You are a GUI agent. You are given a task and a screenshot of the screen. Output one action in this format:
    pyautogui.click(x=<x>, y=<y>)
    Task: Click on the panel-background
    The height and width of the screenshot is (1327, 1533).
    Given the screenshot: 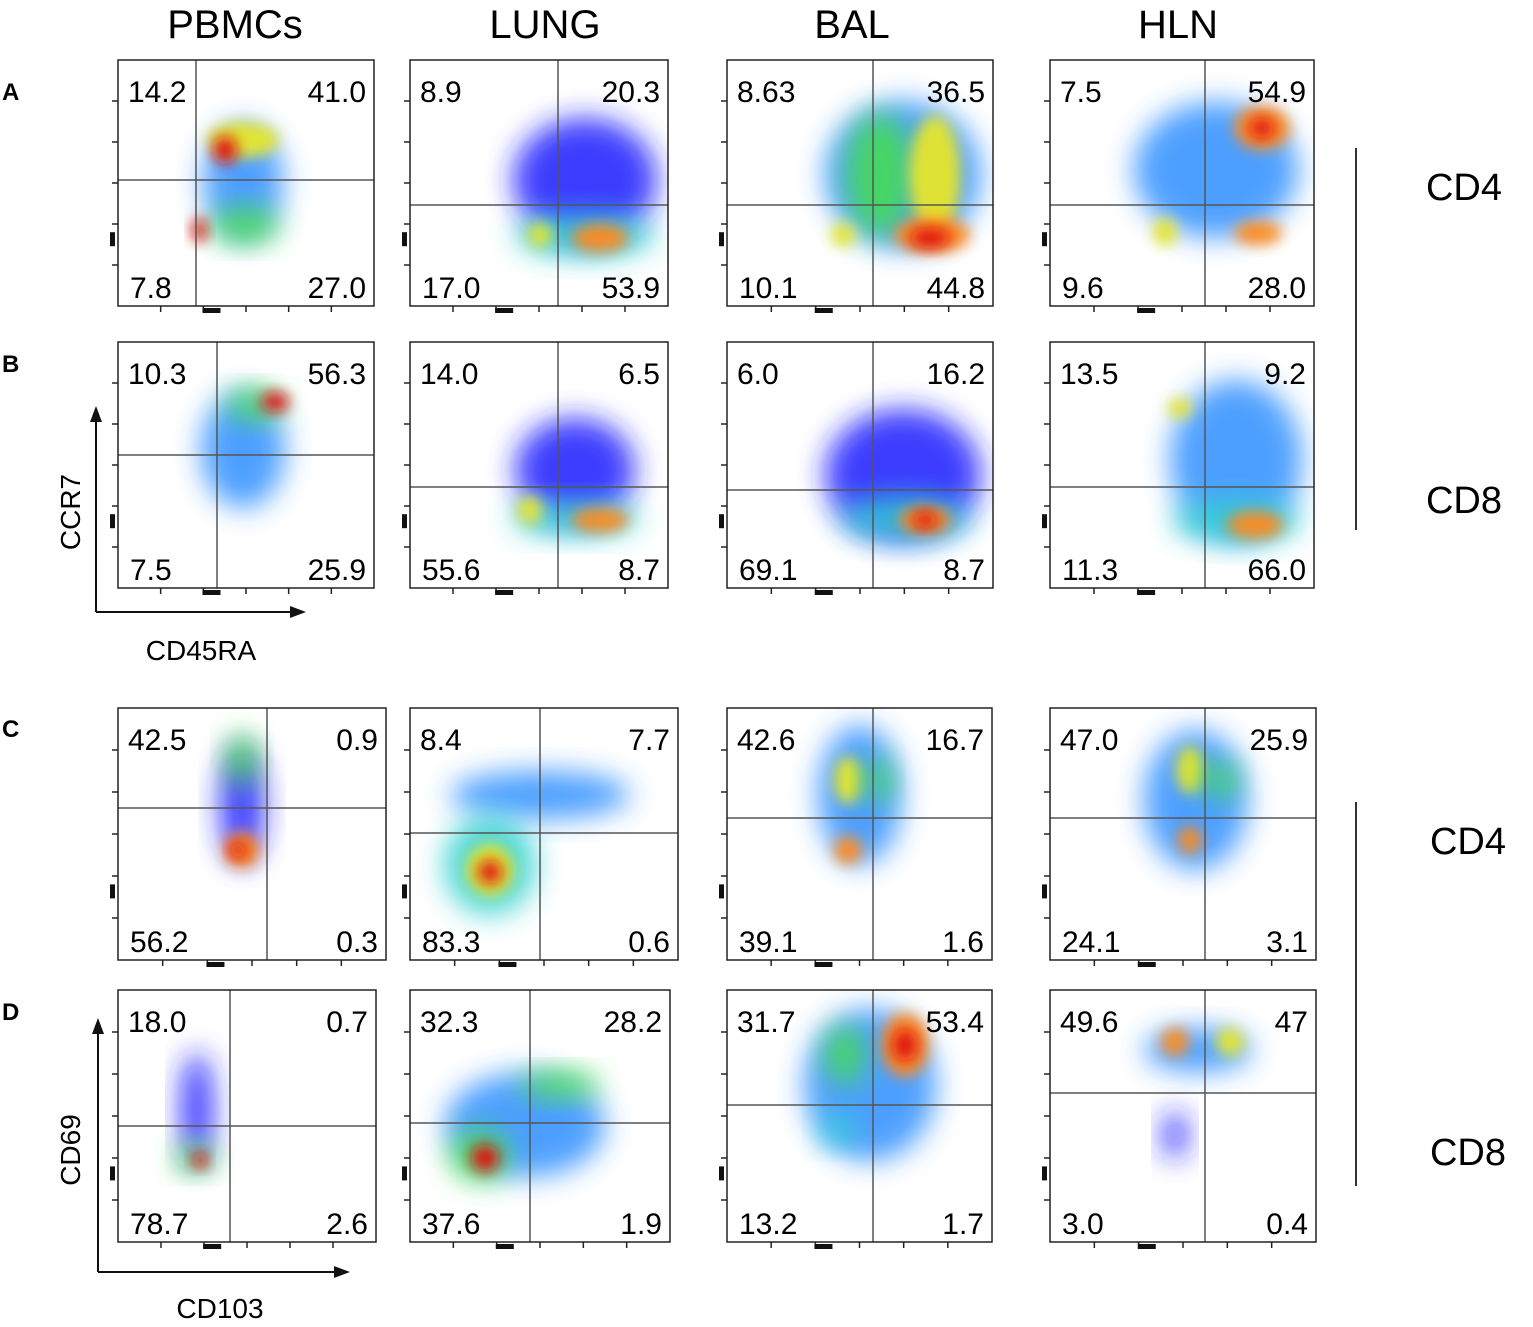 What is the action you would take?
    pyautogui.click(x=247, y=1116)
    